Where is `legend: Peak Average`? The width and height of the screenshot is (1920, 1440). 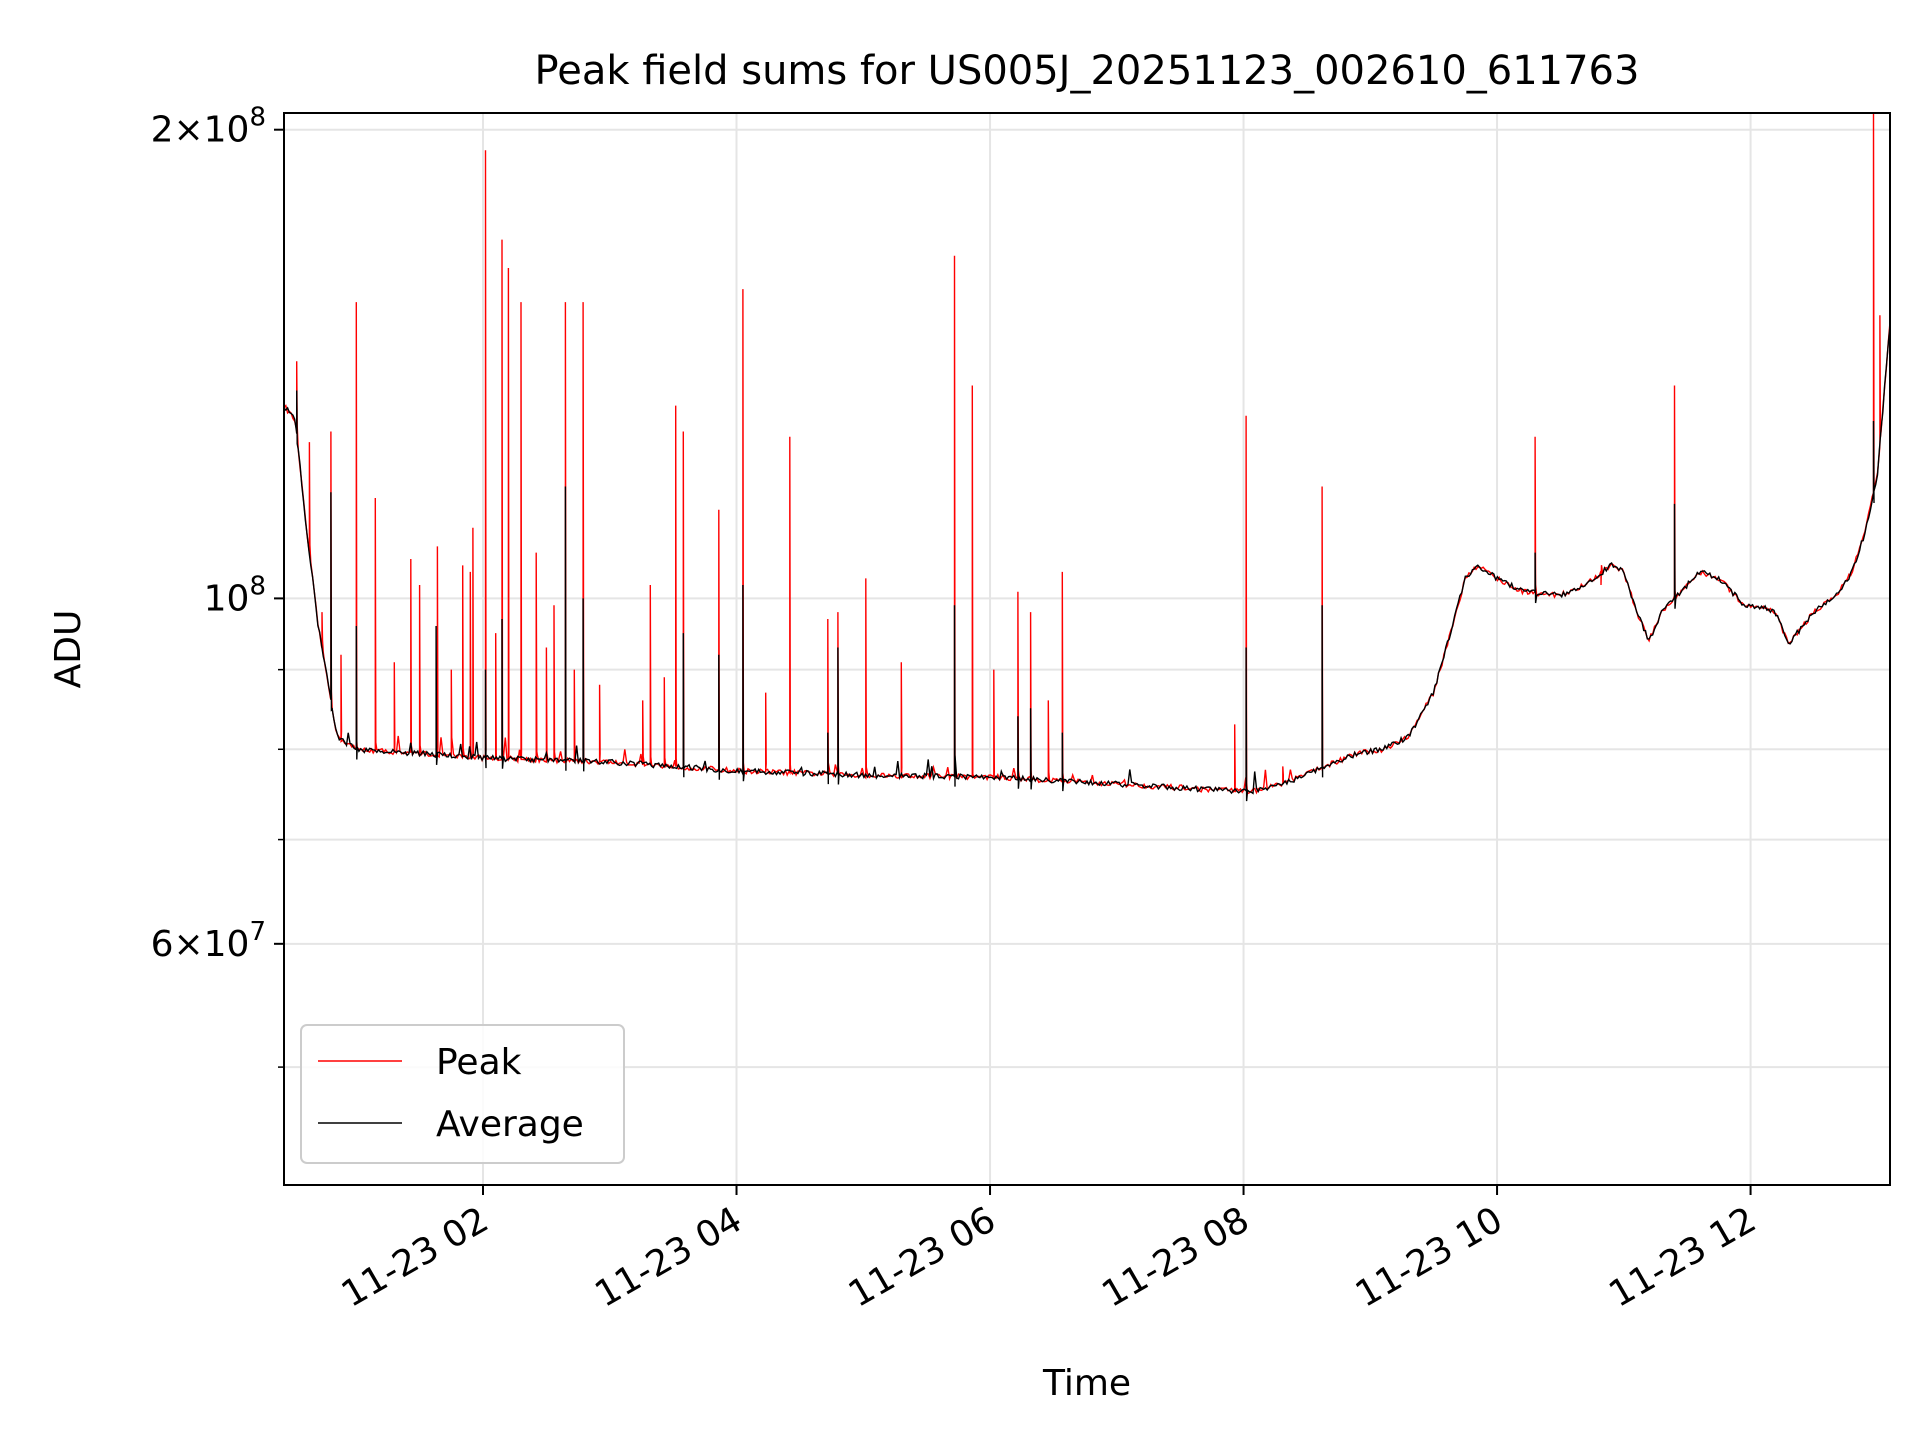 legend: Peak Average is located at coordinates (462, 1094).